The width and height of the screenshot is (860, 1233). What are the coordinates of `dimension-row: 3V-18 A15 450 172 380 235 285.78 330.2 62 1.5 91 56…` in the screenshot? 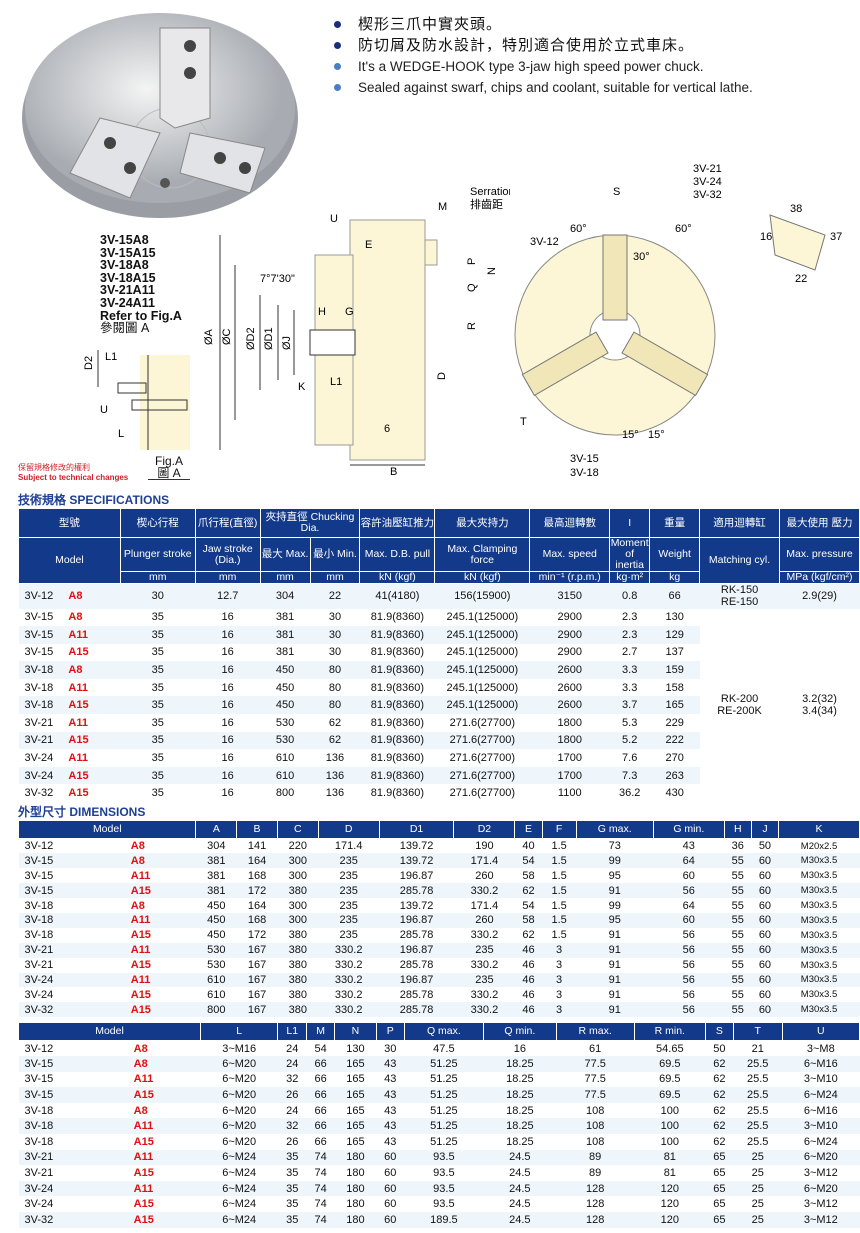 It's located at (439, 935).